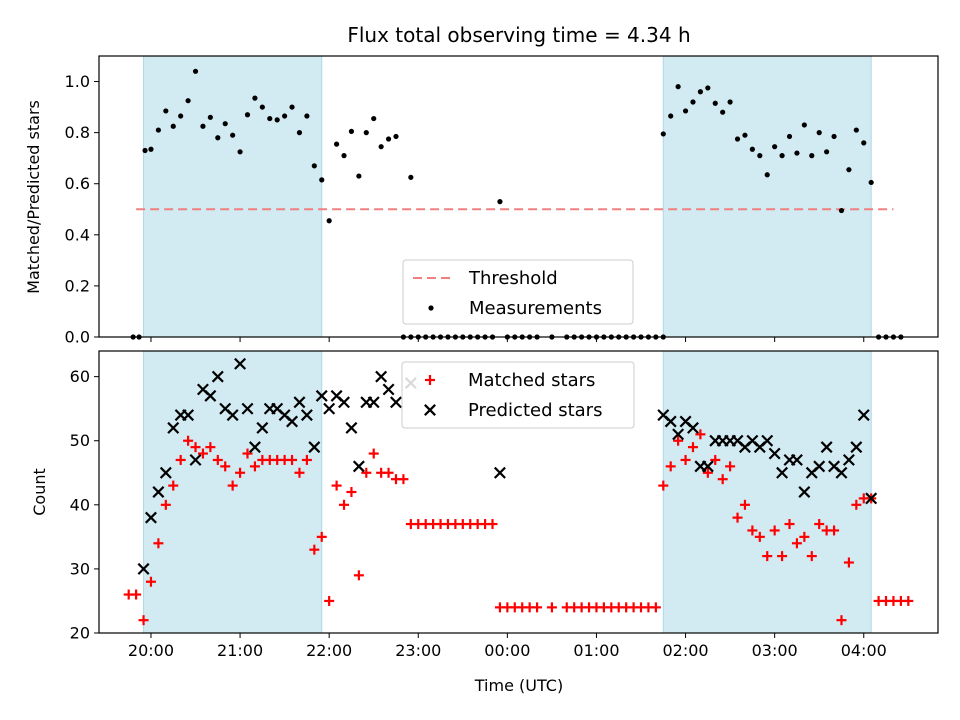 Image resolution: width=960 pixels, height=720 pixels. What do you see at coordinates (77, 285) in the screenshot?
I see `top-y-tick-label: 0.2` at bounding box center [77, 285].